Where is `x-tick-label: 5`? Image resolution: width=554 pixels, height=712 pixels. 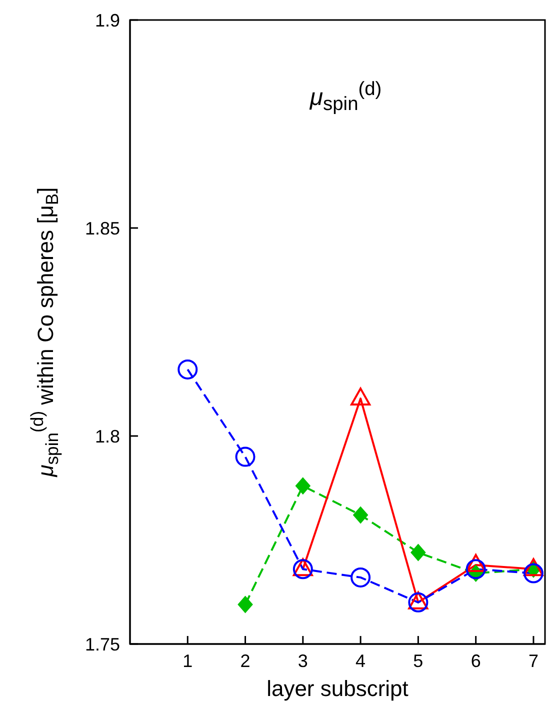 x-tick-label: 5 is located at coordinates (418, 660).